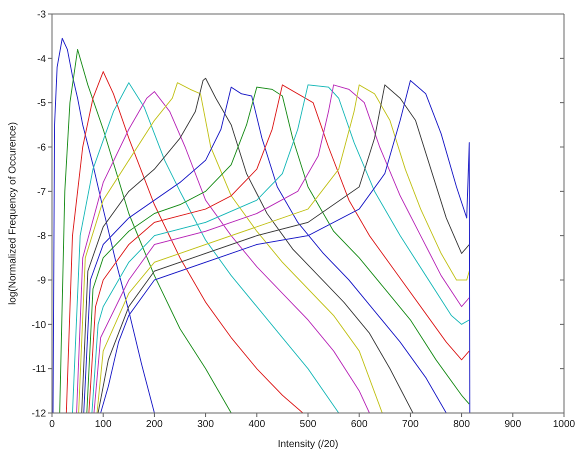 The height and width of the screenshot is (457, 579). What do you see at coordinates (564, 424) in the screenshot?
I see `x-tick-label: 1000` at bounding box center [564, 424].